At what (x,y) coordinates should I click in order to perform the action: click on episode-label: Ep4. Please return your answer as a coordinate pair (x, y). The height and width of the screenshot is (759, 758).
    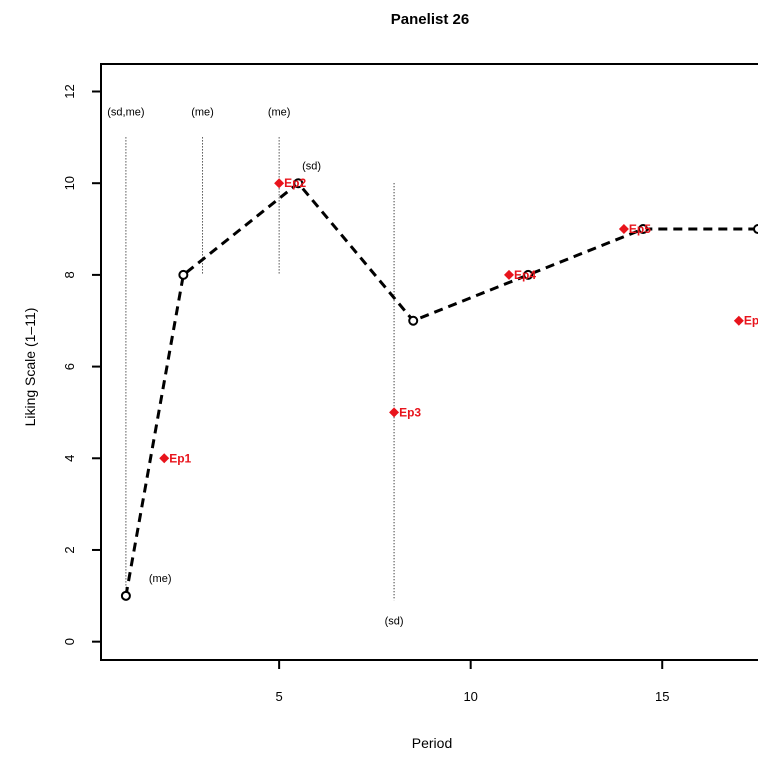
    Looking at the image, I should click on (525, 275).